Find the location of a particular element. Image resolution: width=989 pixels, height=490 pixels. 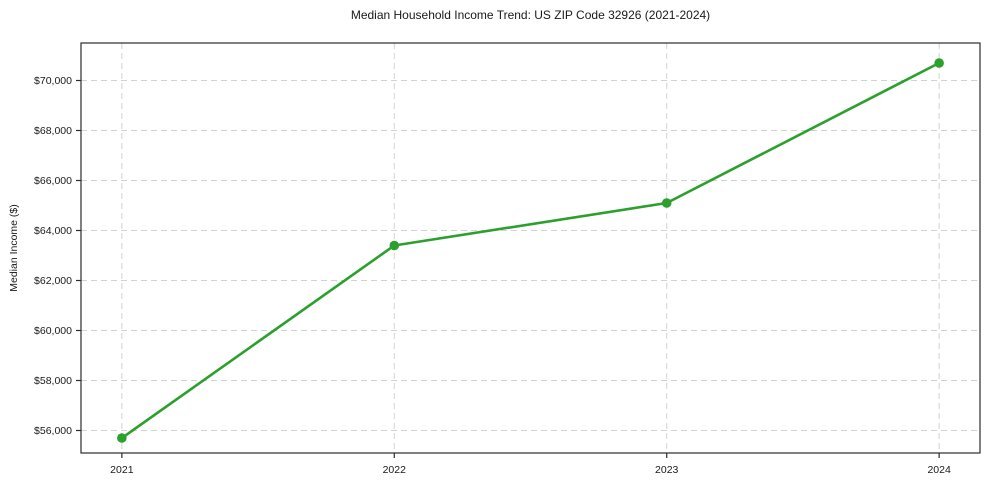

data-point-2024 is located at coordinates (939, 63).